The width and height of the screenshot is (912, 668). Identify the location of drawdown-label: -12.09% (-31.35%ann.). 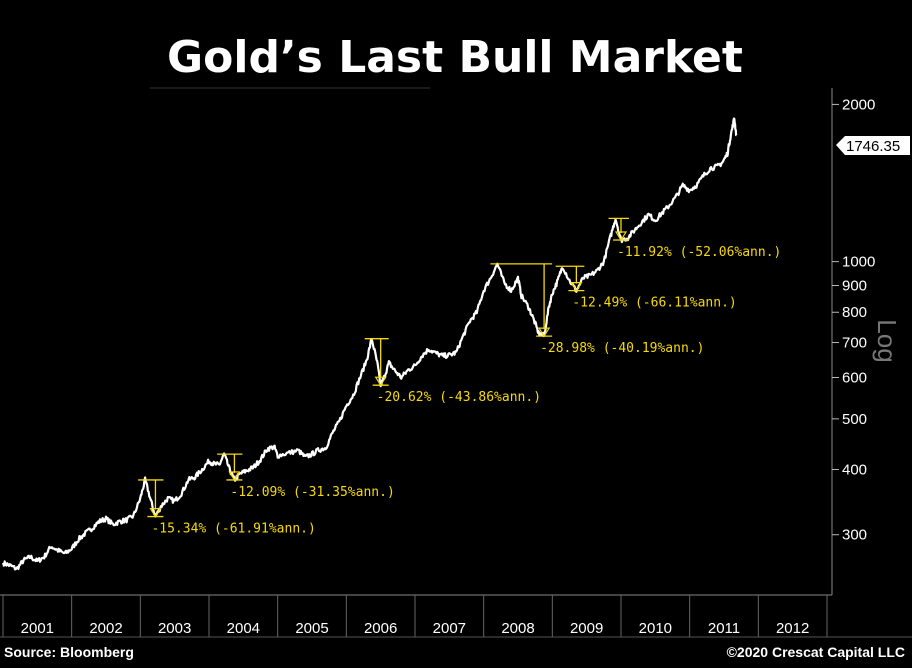
(312, 492).